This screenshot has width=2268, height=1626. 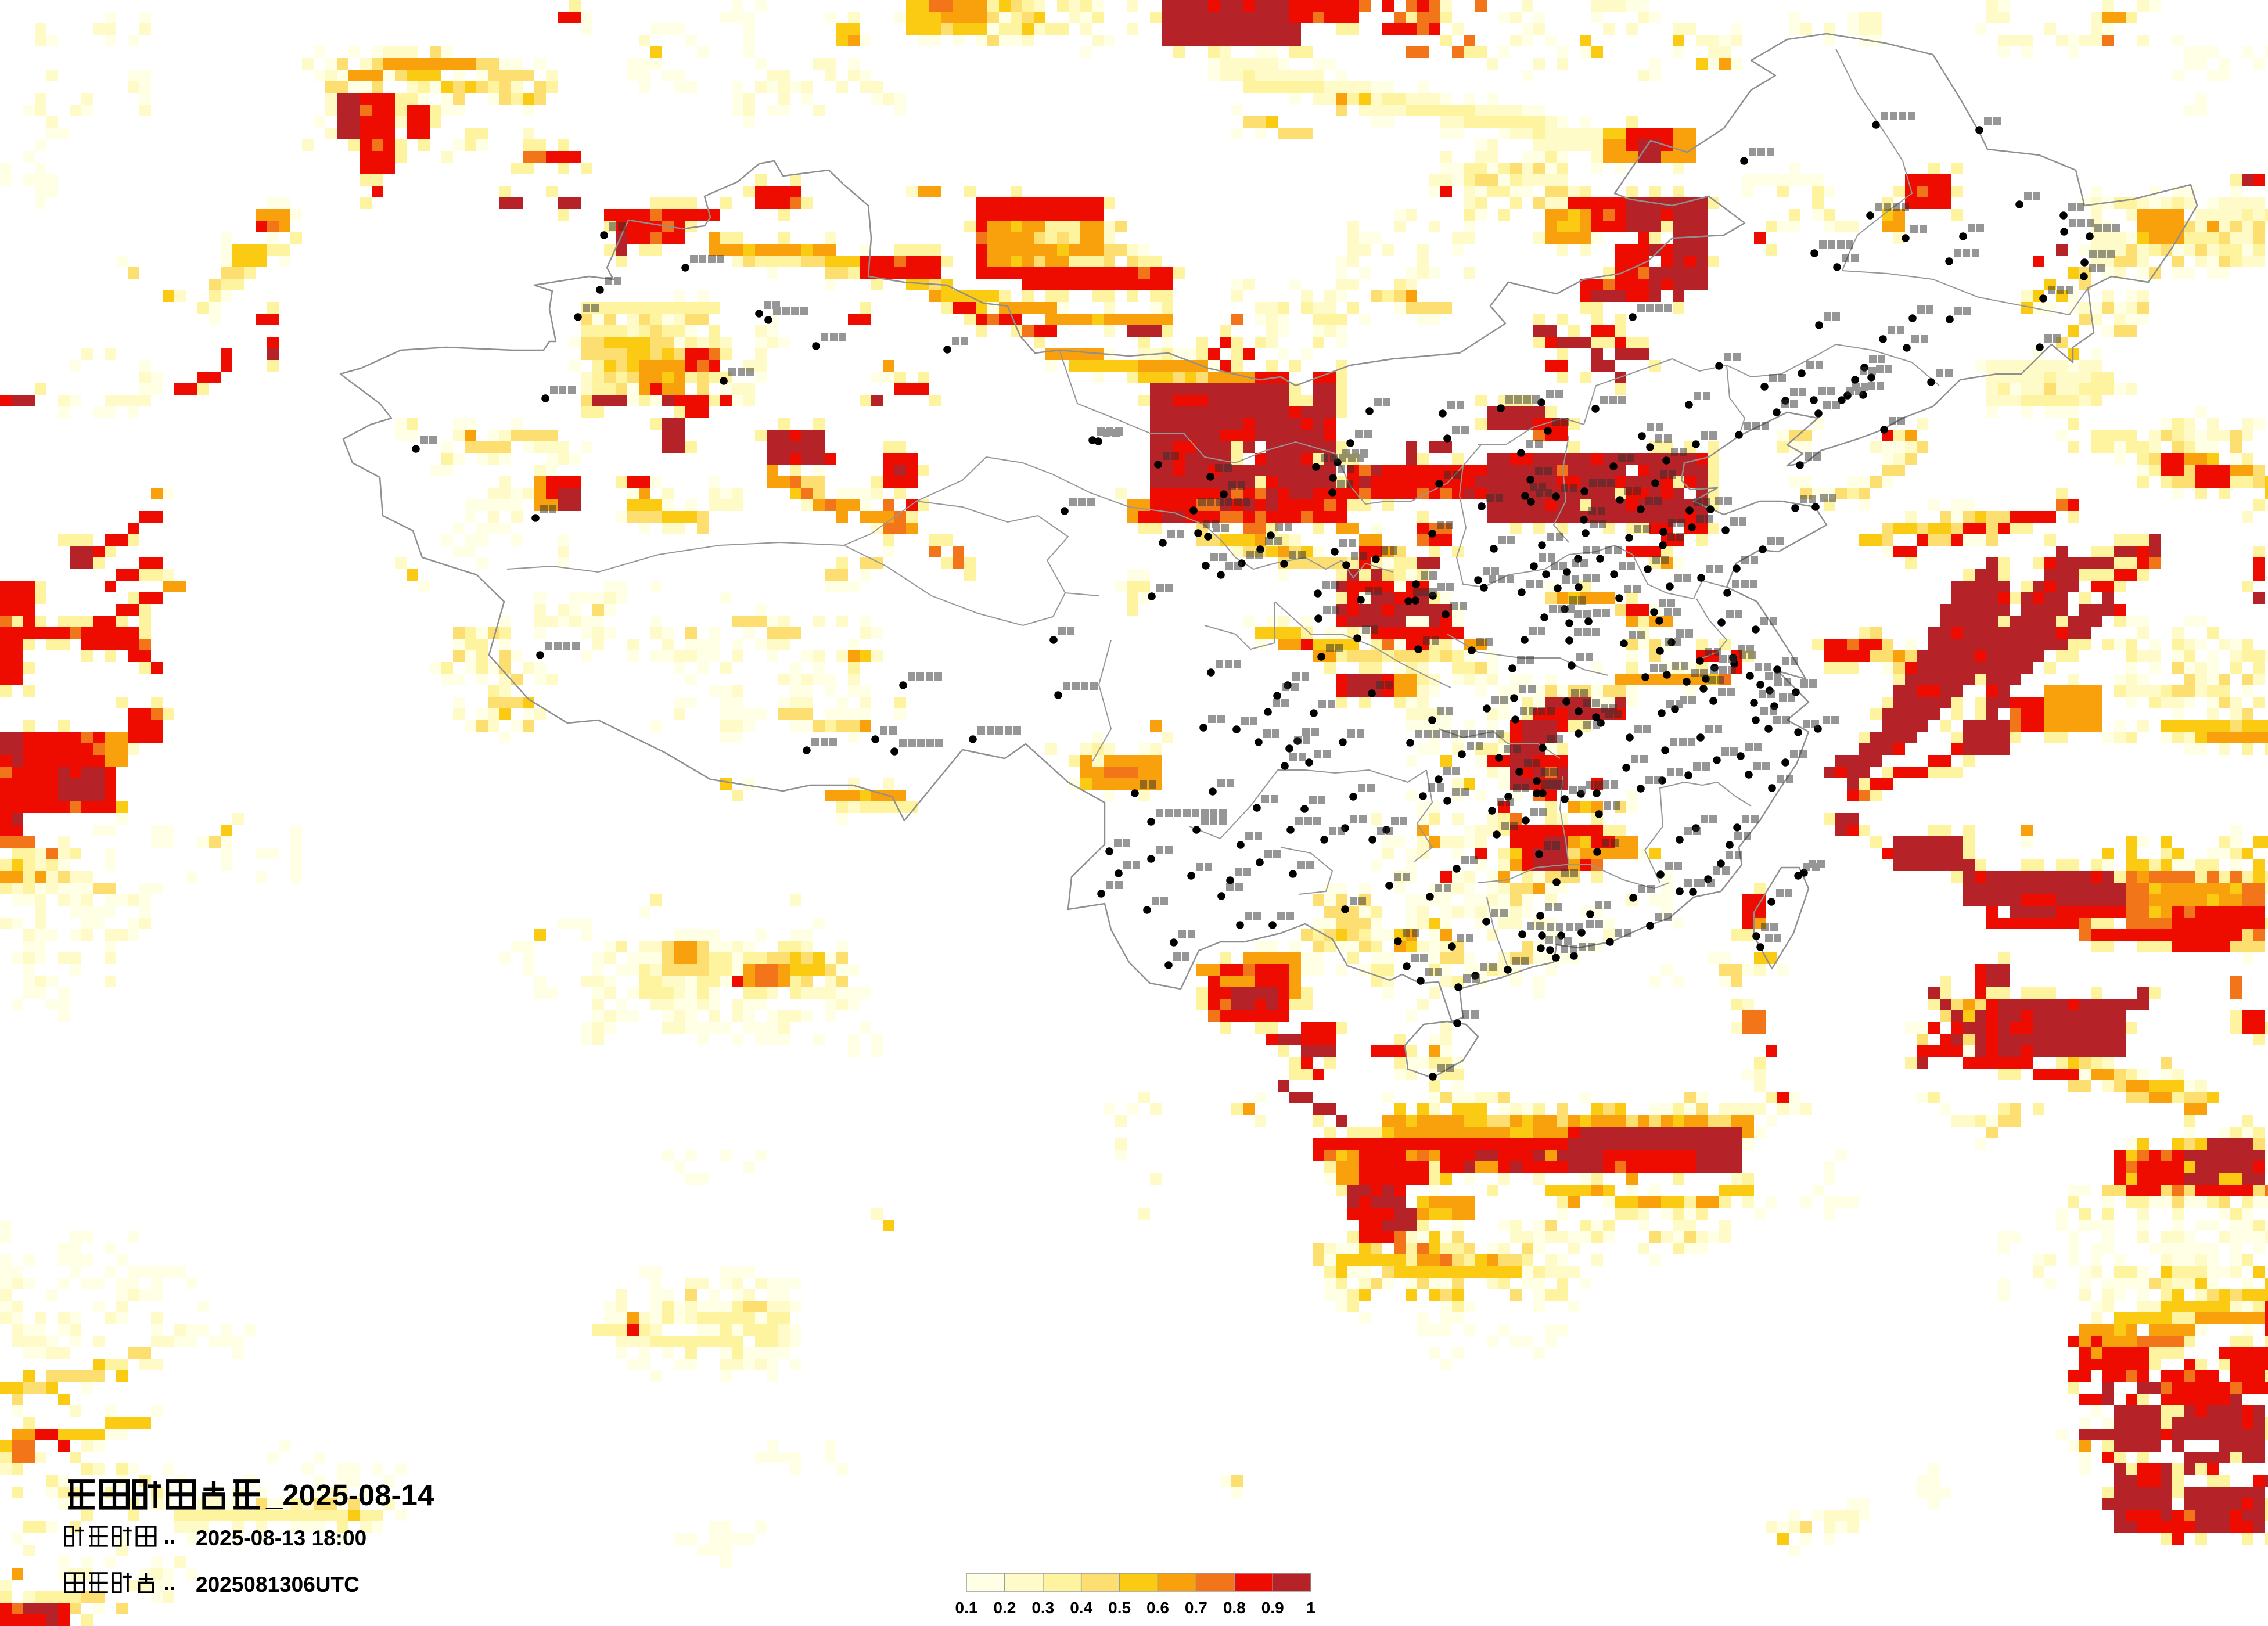 What do you see at coordinates (1196, 1608) in the screenshot?
I see `svg-text: 0.7` at bounding box center [1196, 1608].